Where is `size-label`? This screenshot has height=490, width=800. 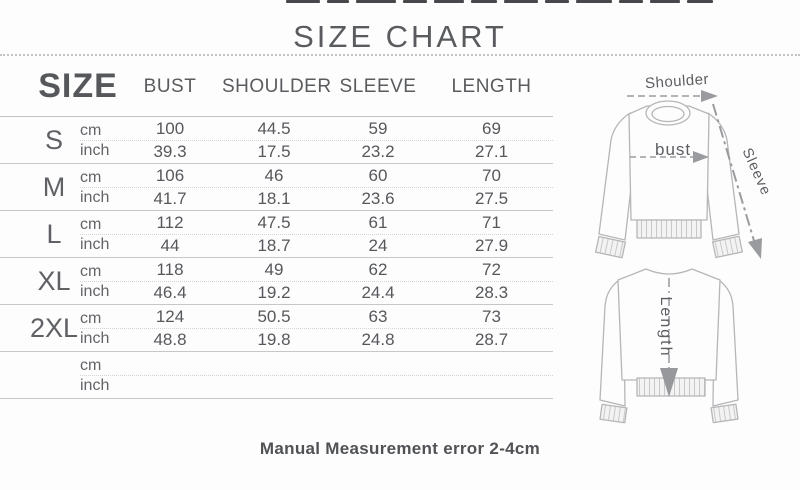
size-label is located at coordinates (40, 375).